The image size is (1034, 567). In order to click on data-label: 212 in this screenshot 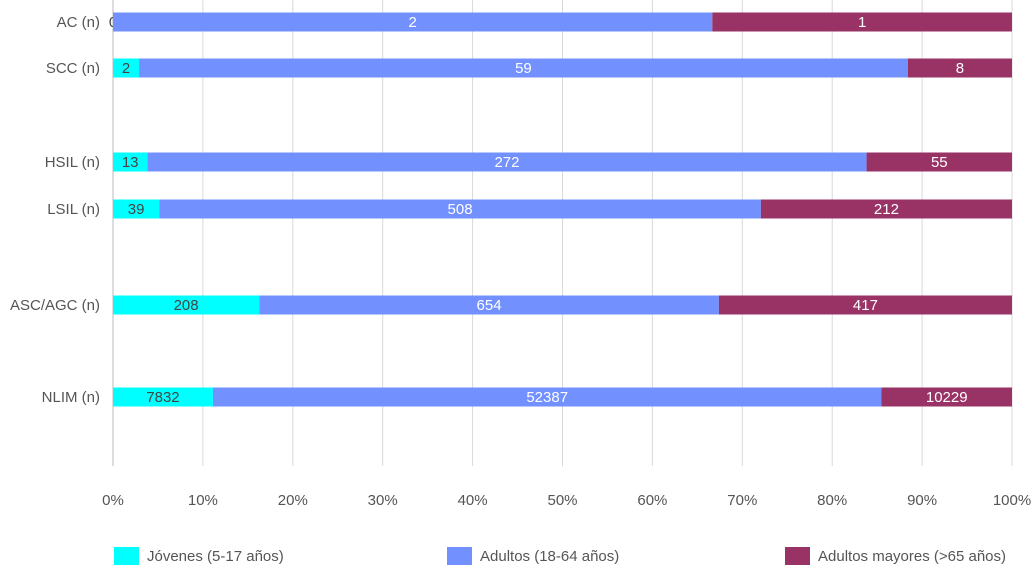, I will do `click(886, 209)`.